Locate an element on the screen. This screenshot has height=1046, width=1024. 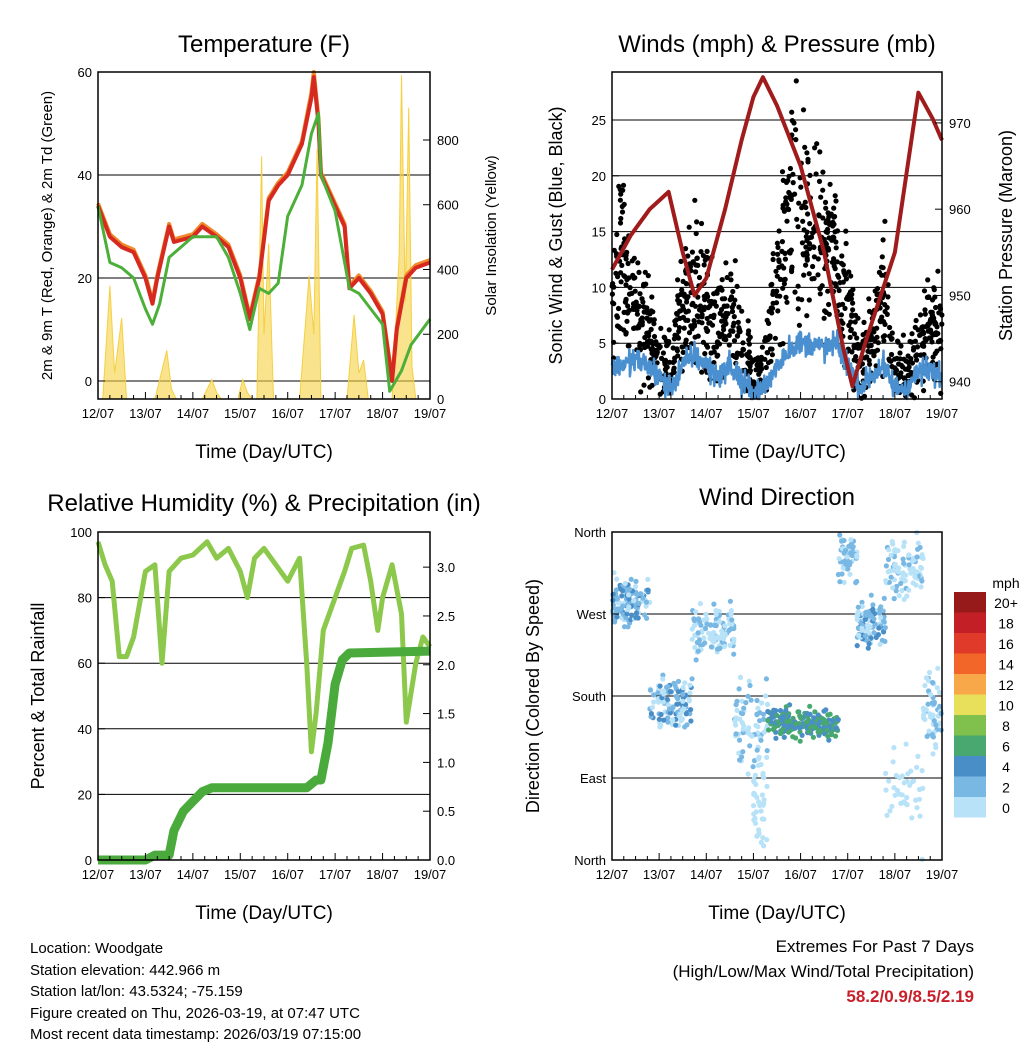
legend-label: 14 is located at coordinates (1006, 665).